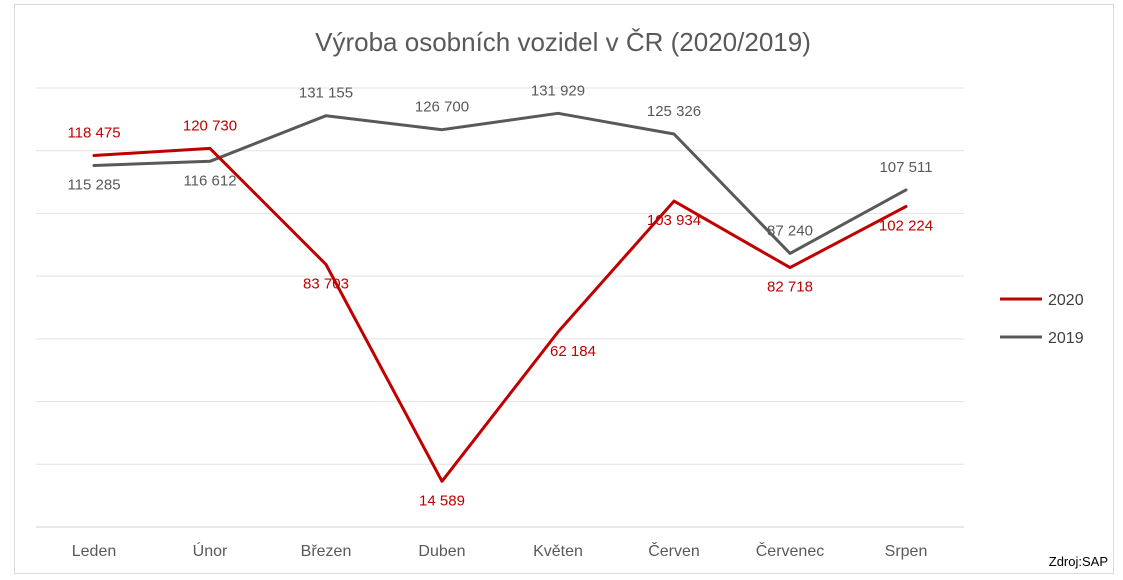 The height and width of the screenshot is (580, 1123). Describe the element at coordinates (94, 551) in the screenshot. I see `x-tick-label: Leden` at that location.